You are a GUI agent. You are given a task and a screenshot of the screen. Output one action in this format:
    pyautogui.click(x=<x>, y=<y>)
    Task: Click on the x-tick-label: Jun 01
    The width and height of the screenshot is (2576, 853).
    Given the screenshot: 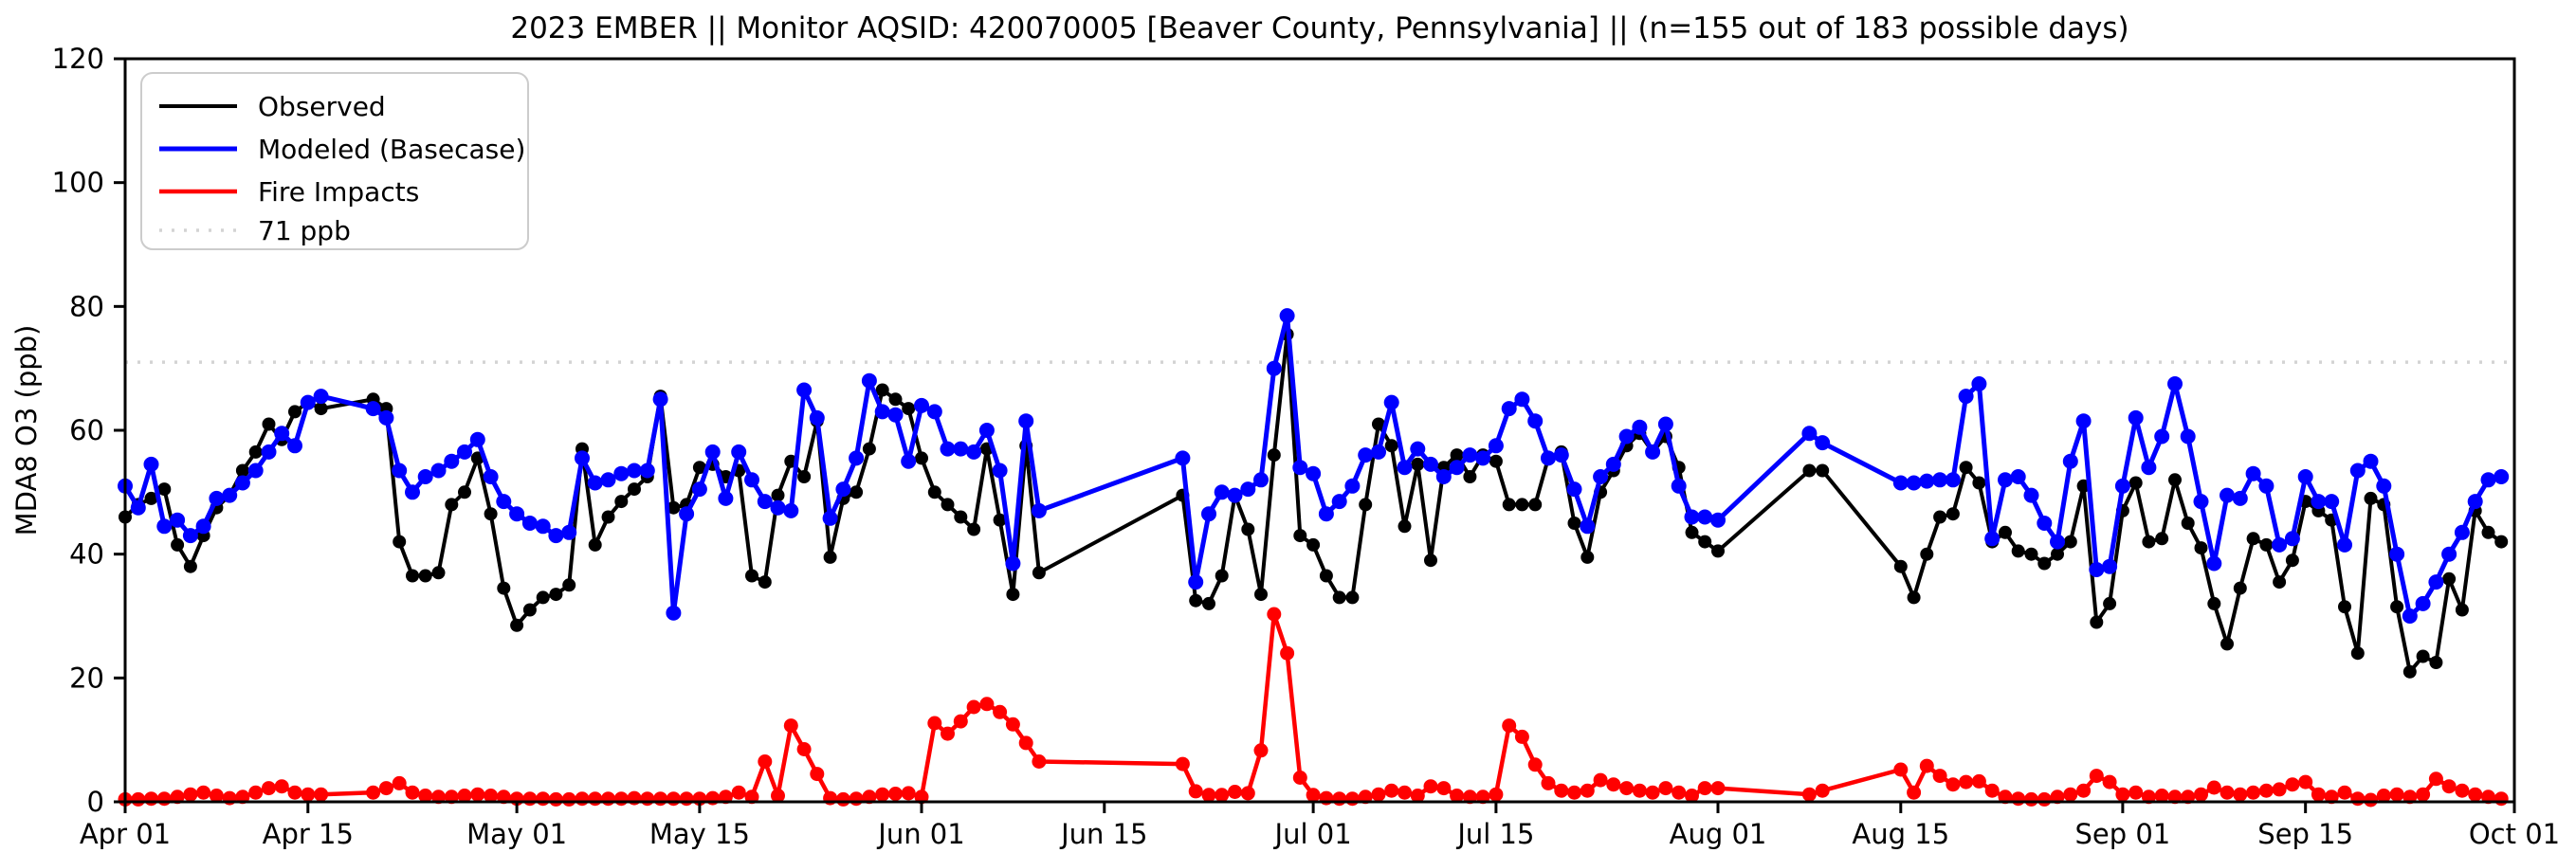 What is the action you would take?
    pyautogui.click(x=920, y=834)
    